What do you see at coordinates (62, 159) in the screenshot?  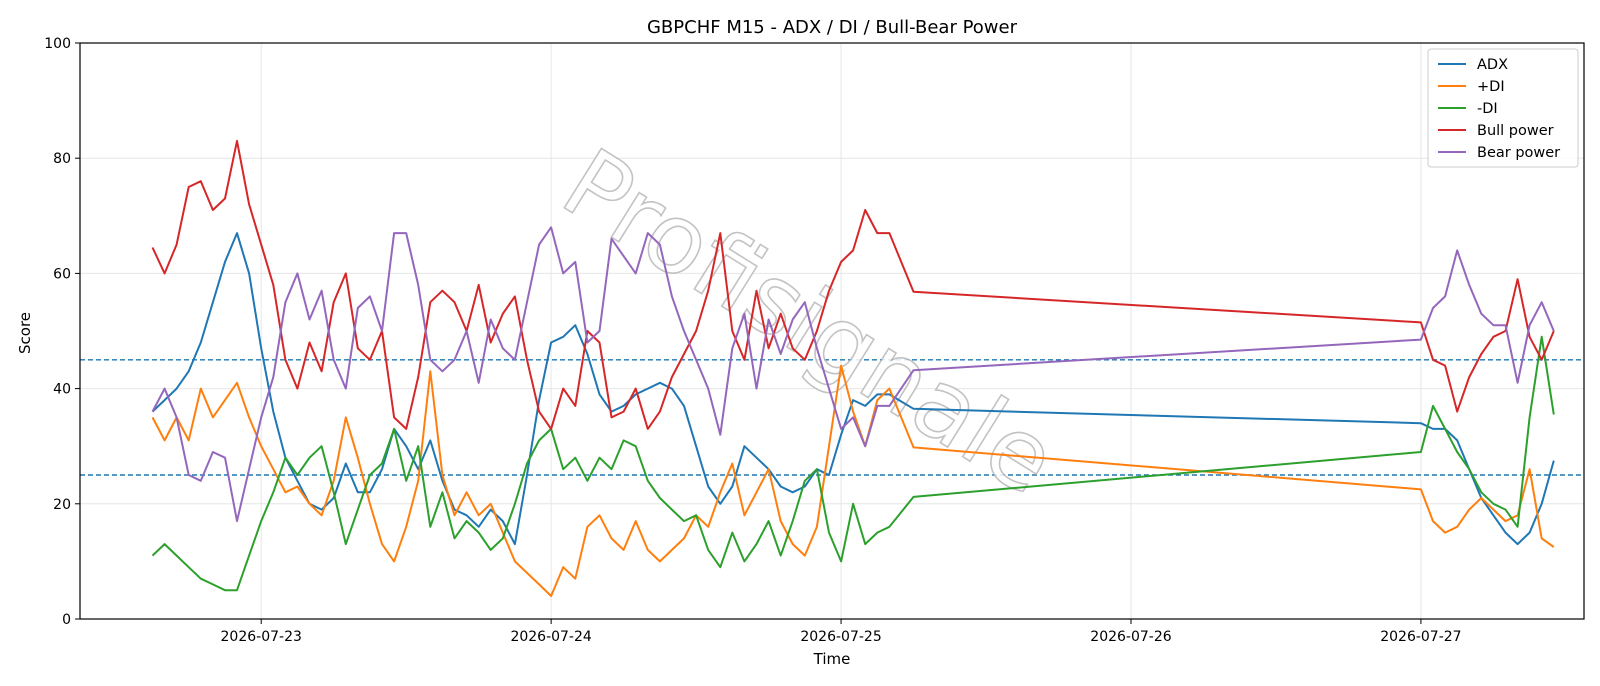 I see `y-tick-label: 80` at bounding box center [62, 159].